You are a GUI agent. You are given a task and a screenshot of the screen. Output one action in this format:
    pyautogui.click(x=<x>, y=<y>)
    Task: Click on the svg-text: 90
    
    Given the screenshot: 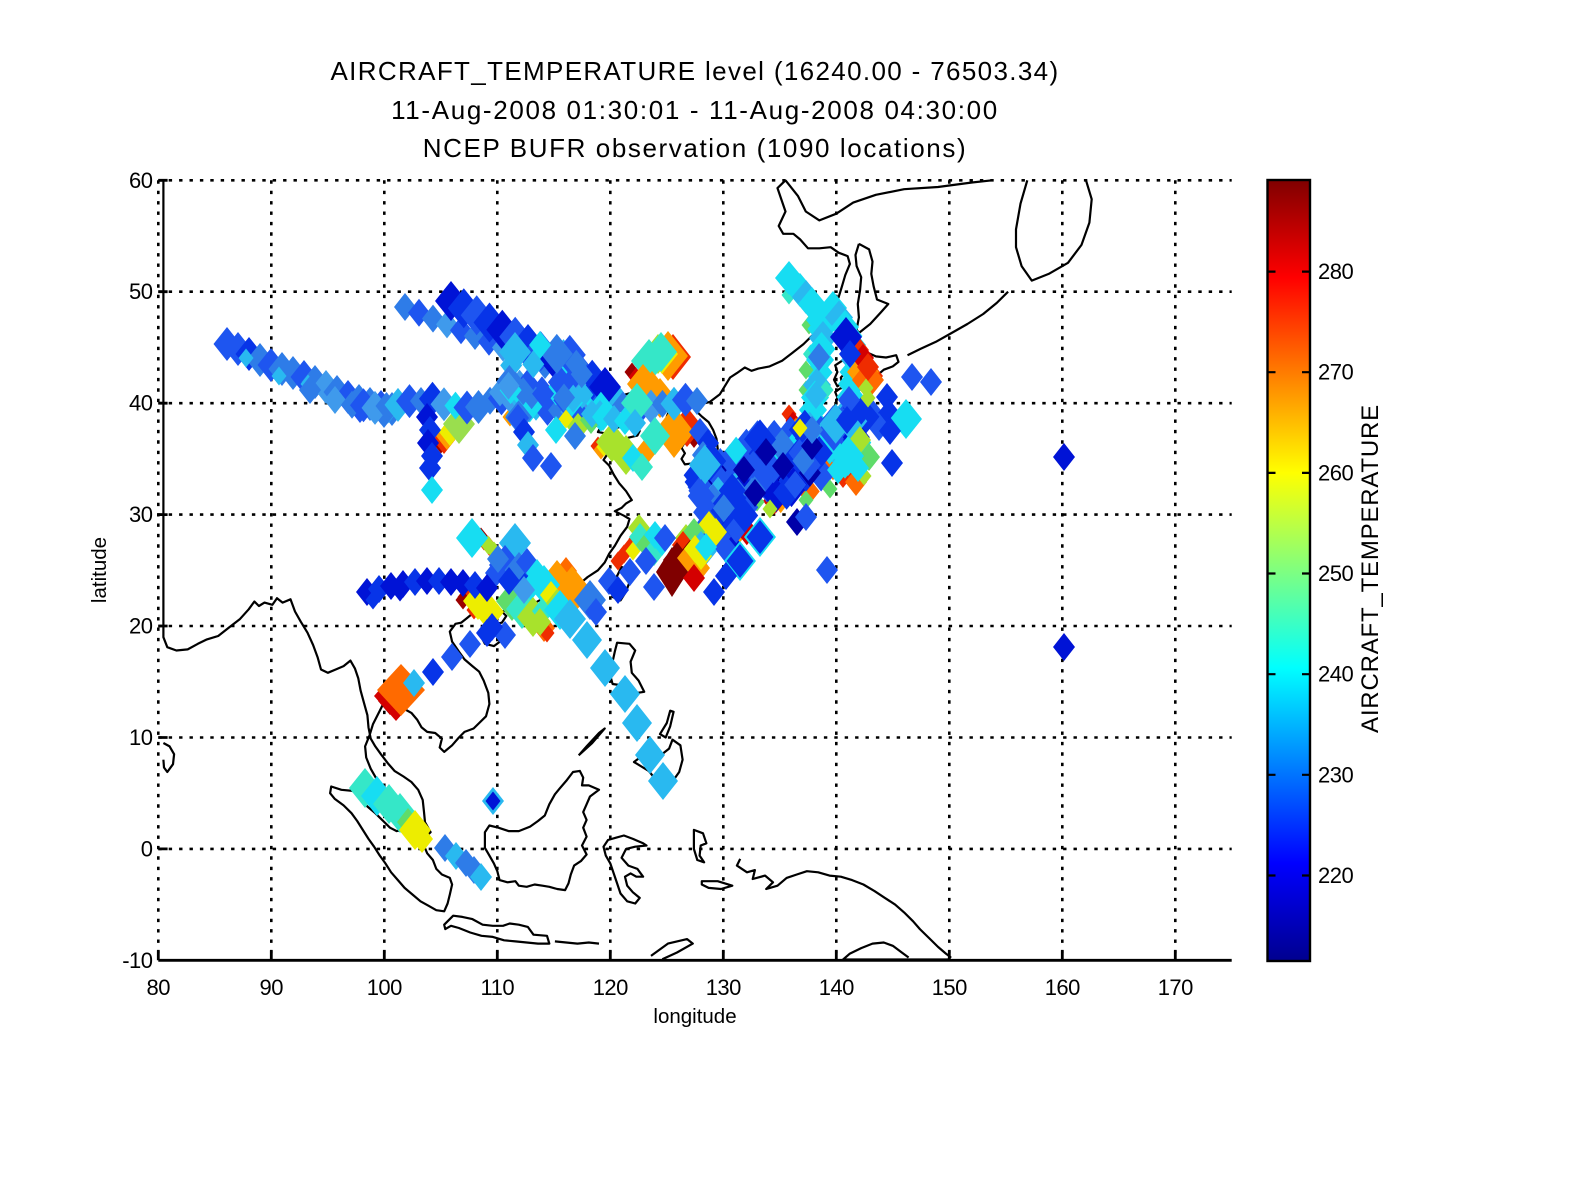 What is the action you would take?
    pyautogui.click(x=272, y=987)
    